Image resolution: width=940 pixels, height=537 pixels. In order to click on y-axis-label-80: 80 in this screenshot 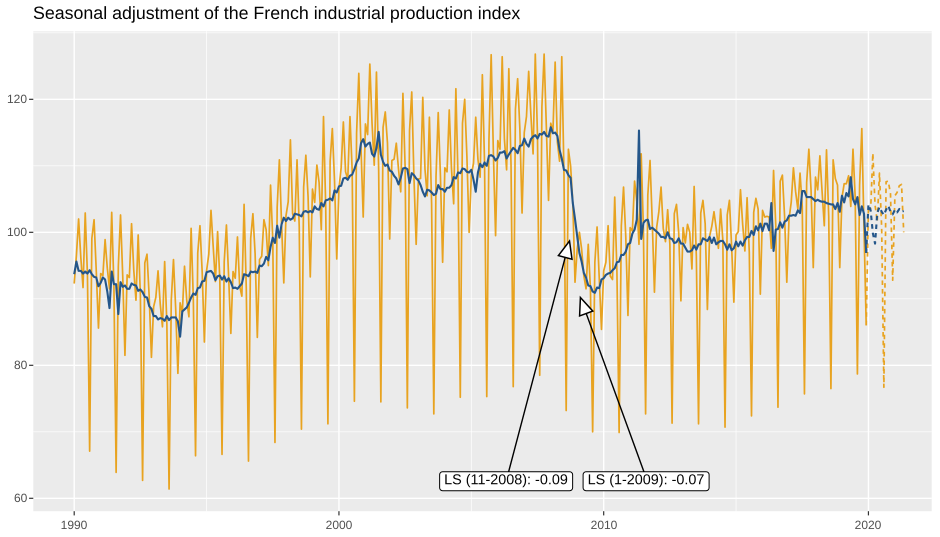, I will do `click(20, 365)`.